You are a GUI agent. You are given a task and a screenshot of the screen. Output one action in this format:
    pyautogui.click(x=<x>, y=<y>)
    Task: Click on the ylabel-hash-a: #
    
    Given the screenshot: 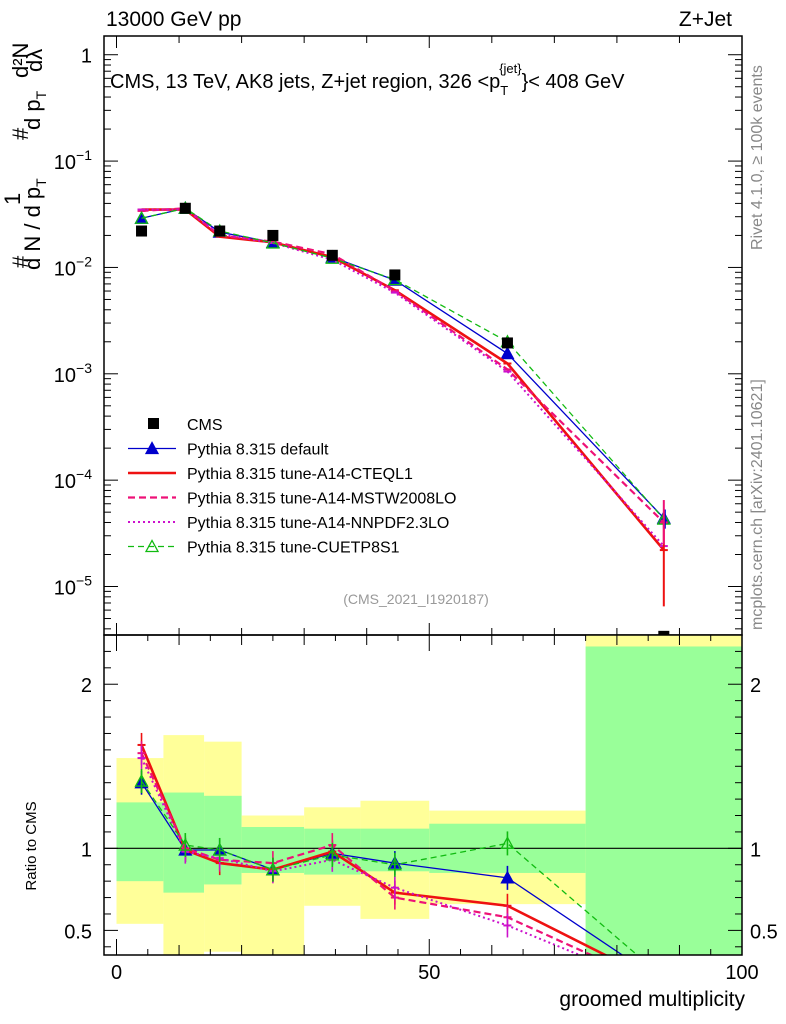 What is the action you would take?
    pyautogui.click(x=20, y=261)
    